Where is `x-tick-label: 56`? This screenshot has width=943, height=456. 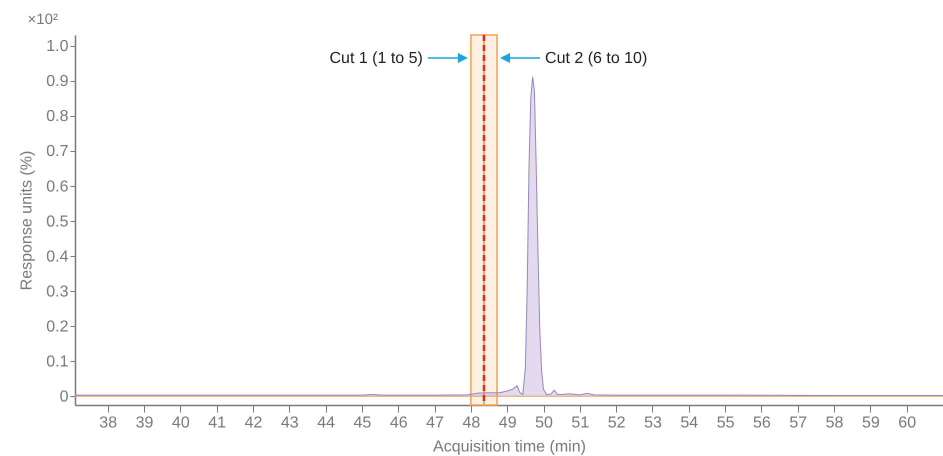
x-tick-label: 56 is located at coordinates (762, 423).